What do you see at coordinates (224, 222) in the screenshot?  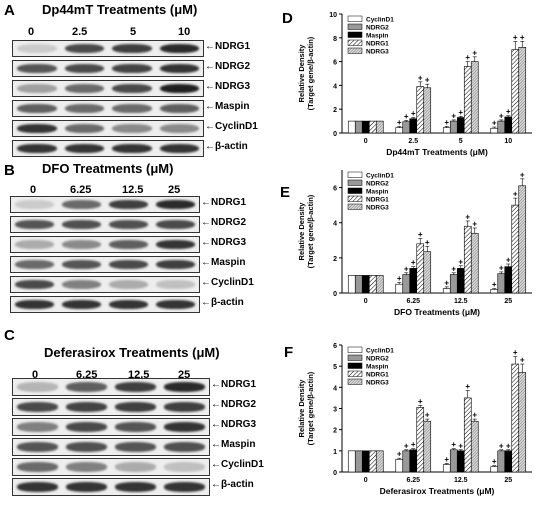 I see `protein-label: ←NDRG2` at bounding box center [224, 222].